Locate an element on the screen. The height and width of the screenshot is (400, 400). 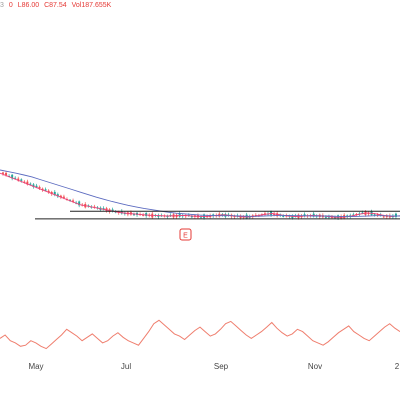
levels-layer is located at coordinates (217, 215).